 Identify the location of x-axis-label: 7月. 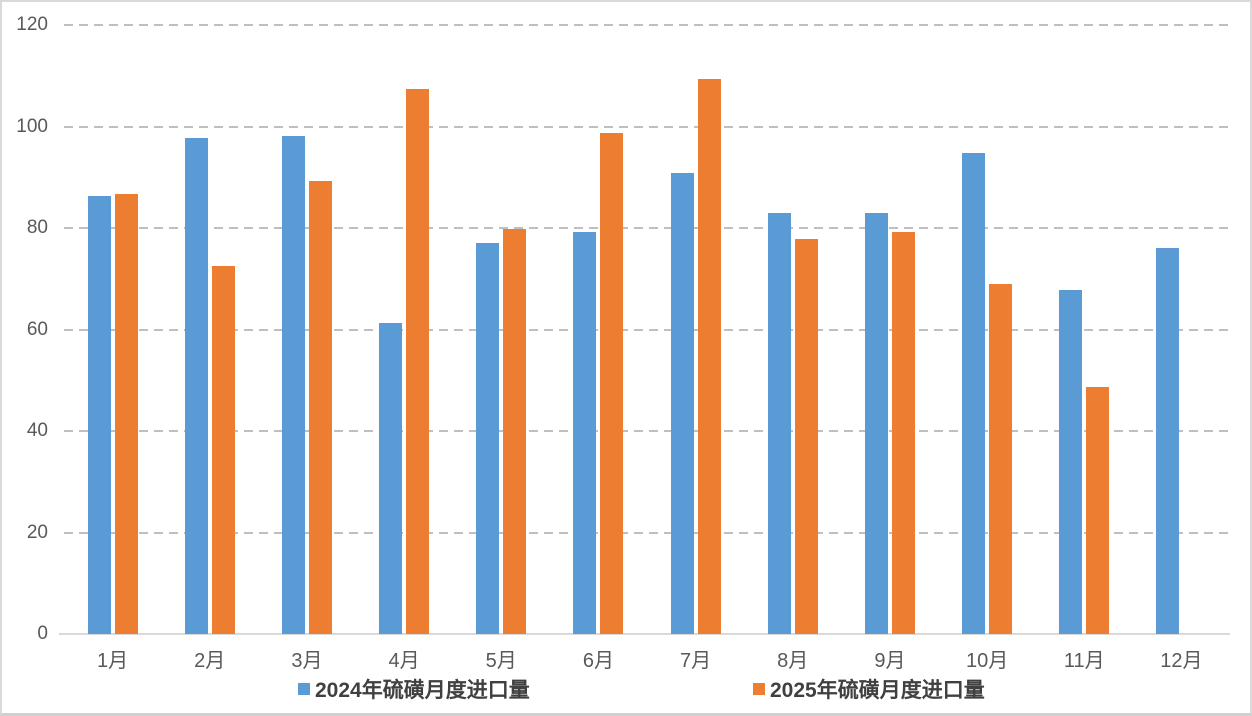
(696, 661).